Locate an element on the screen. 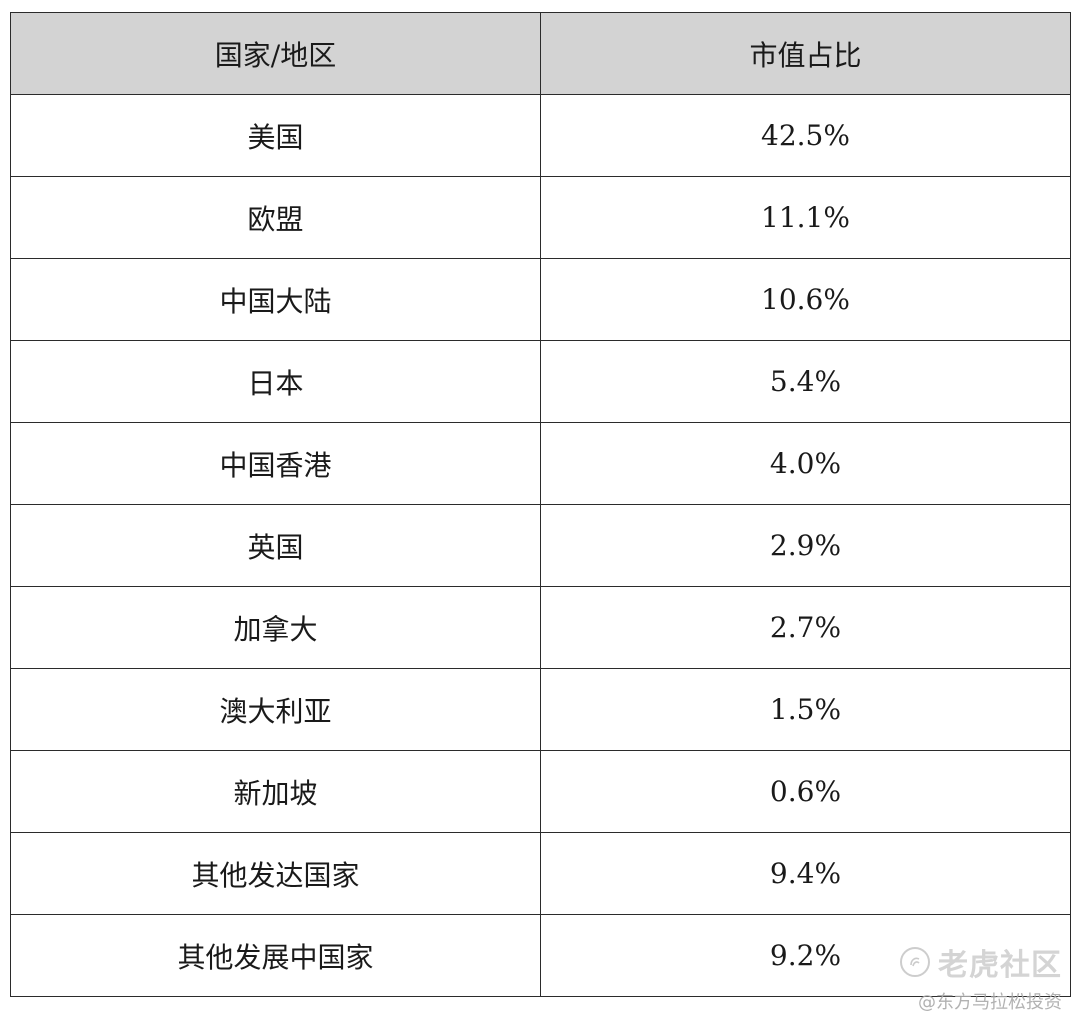 The height and width of the screenshot is (1023, 1080). table-row: 其他发展中国家 9.2% is located at coordinates (540, 955).